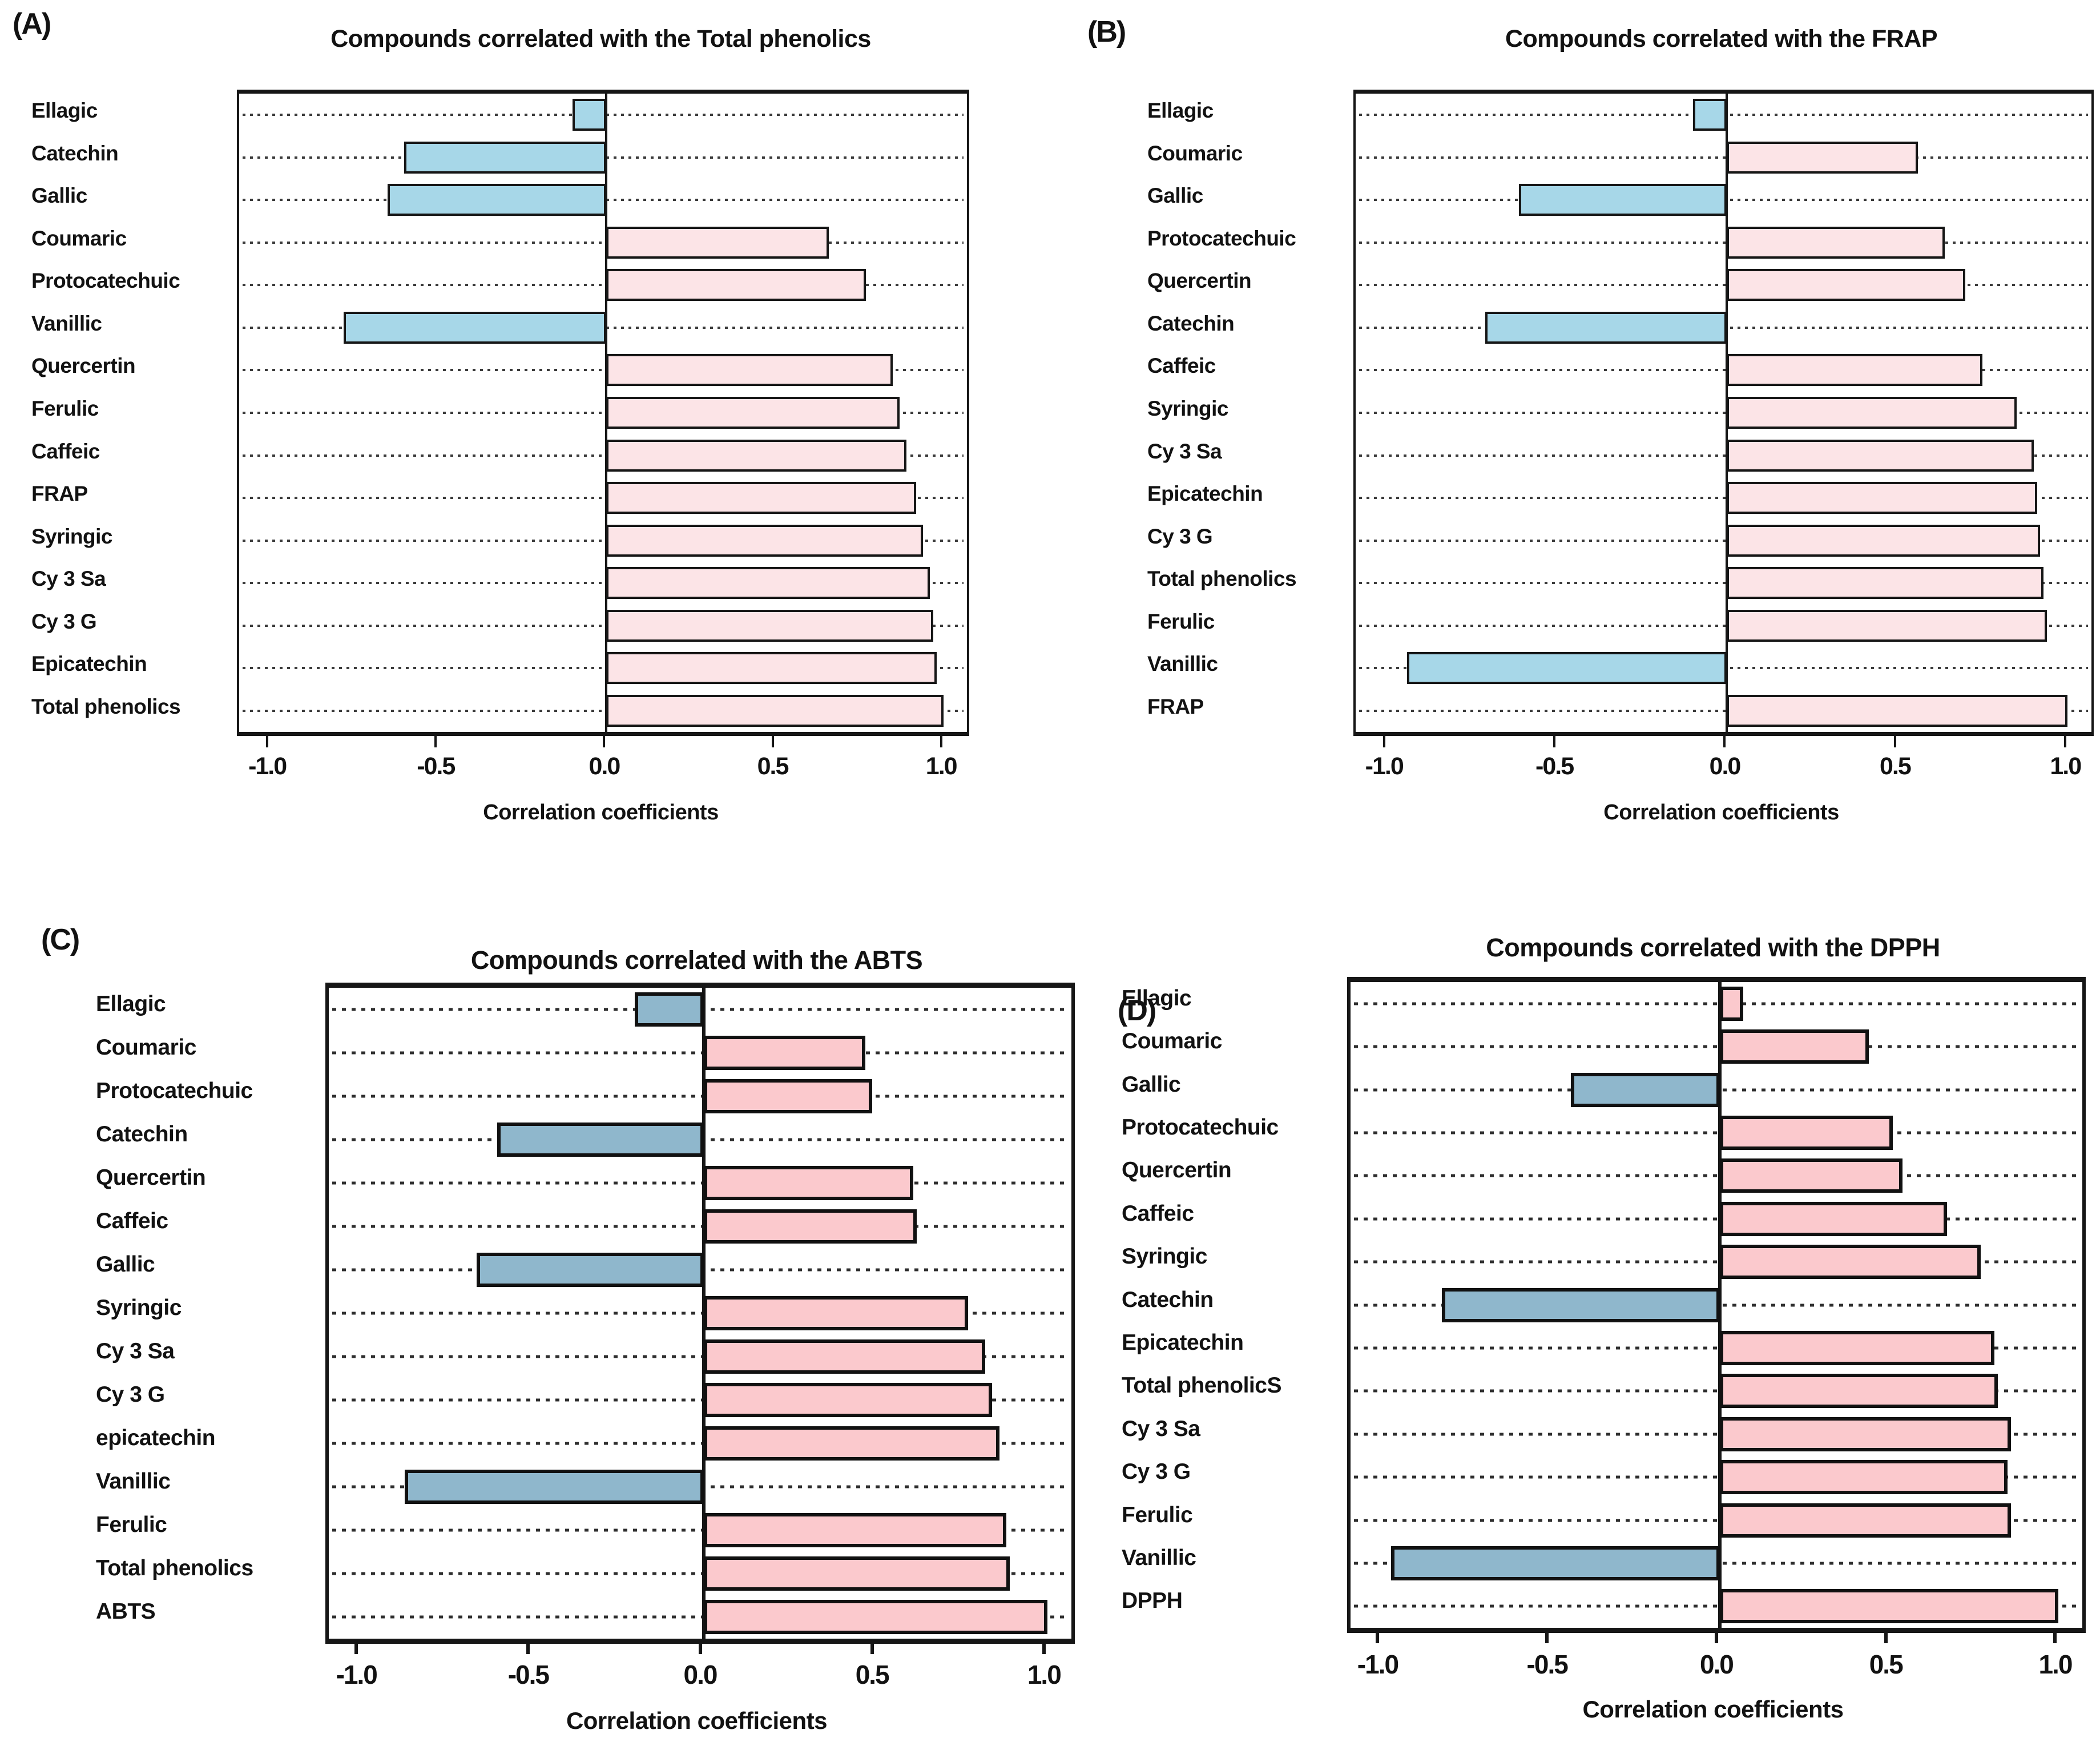 This screenshot has height=1746, width=2100. Describe the element at coordinates (1865, 1520) in the screenshot. I see `bar-ferulic` at that location.